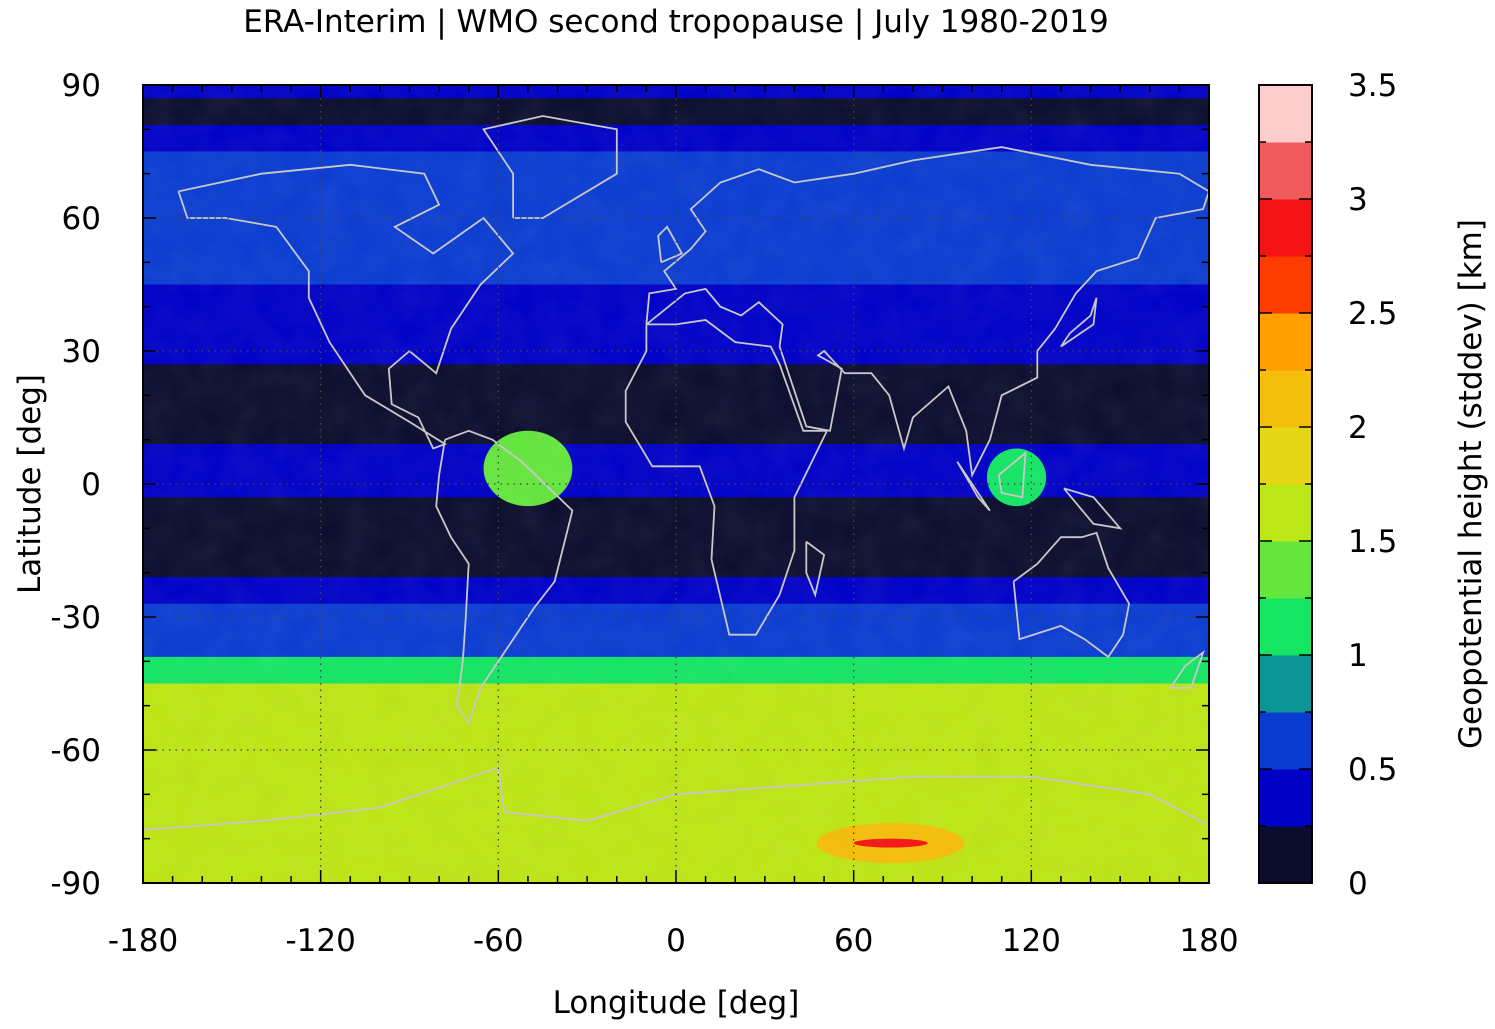  What do you see at coordinates (1358, 200) in the screenshot?
I see `colorbar-tick-label: 3` at bounding box center [1358, 200].